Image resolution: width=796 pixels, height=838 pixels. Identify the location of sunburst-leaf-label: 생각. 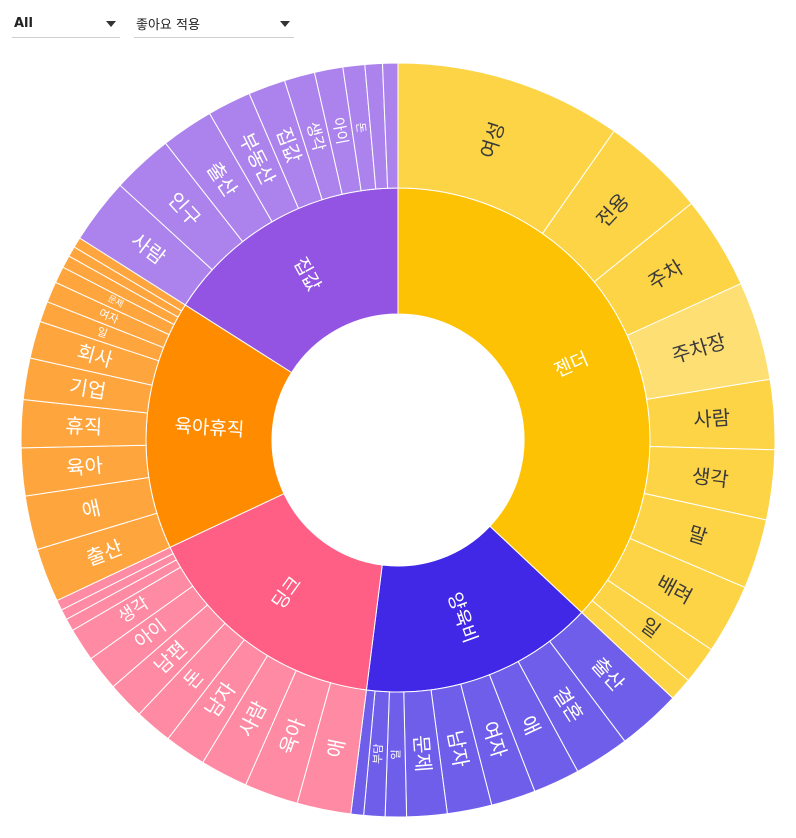
(710, 478).